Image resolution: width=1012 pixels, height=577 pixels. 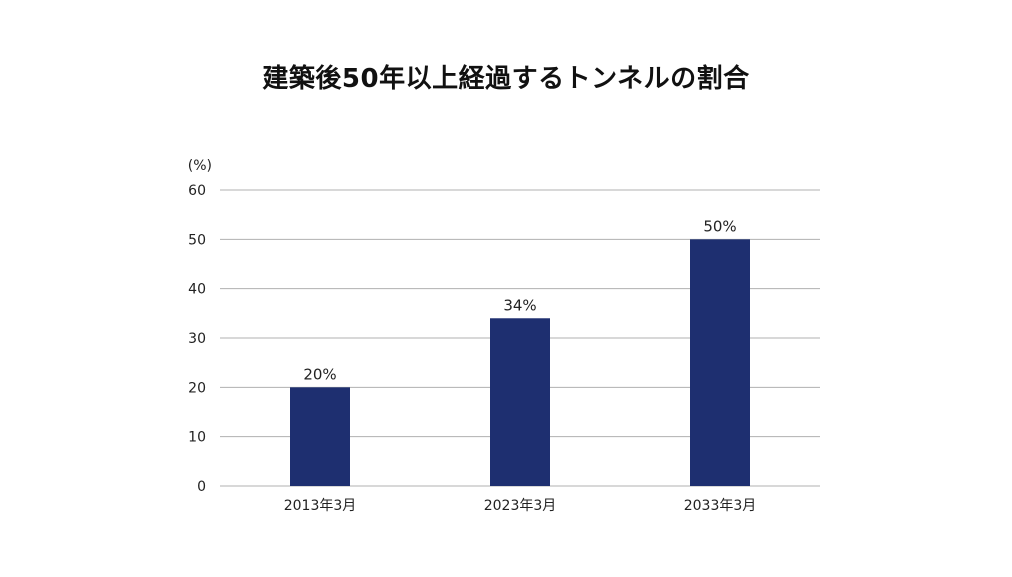 What do you see at coordinates (320, 506) in the screenshot?
I see `x-tick-label: 2013年3月` at bounding box center [320, 506].